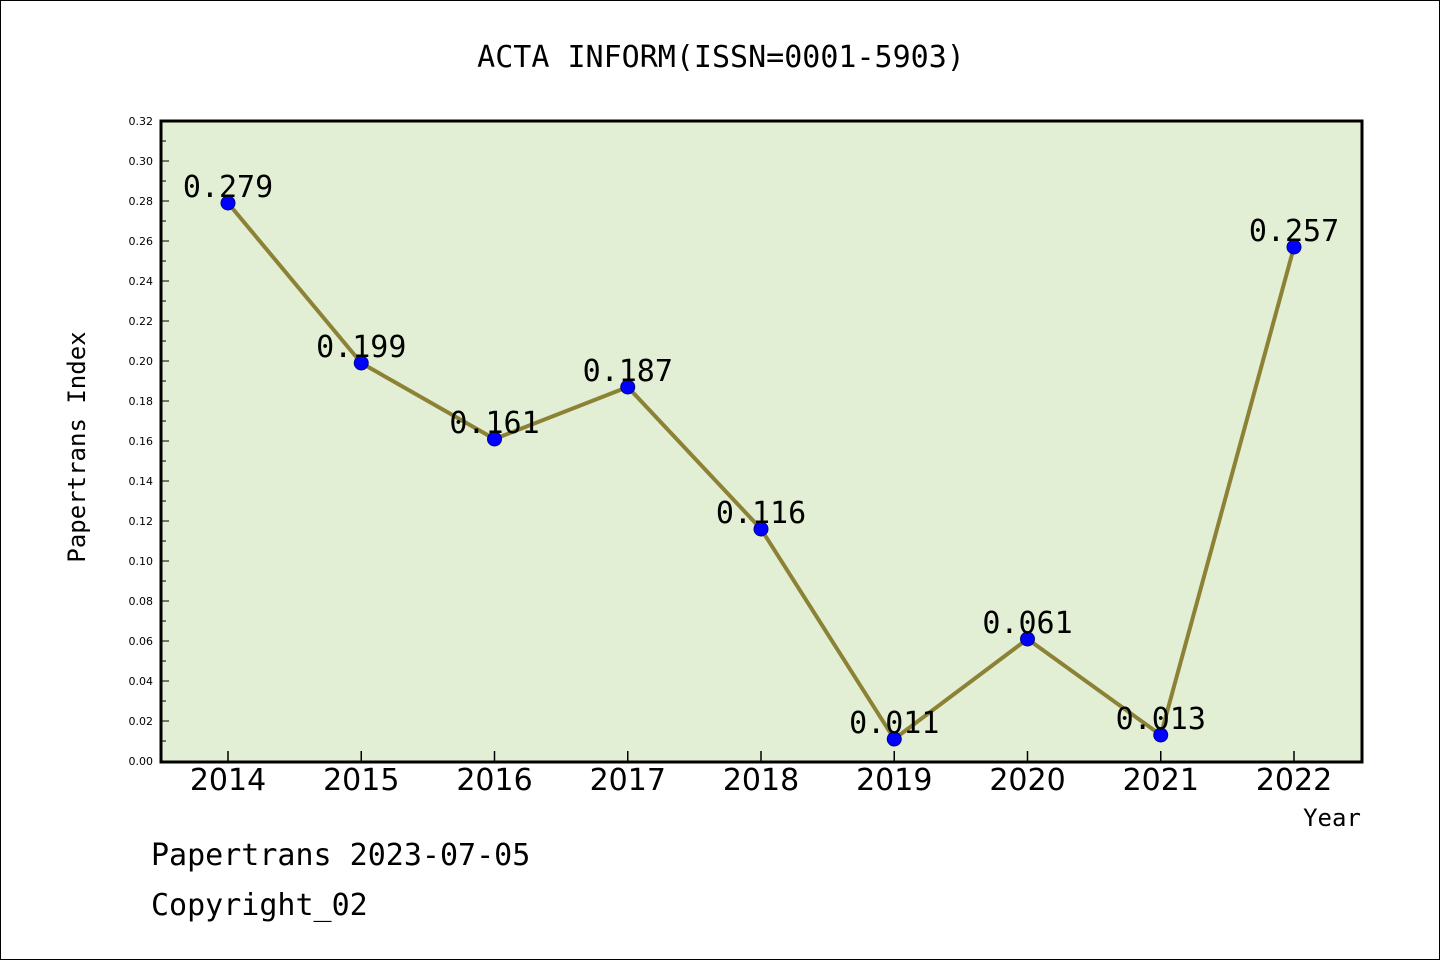 The image size is (1440, 961). I want to click on y-tick-label: 0.08, so click(141, 601).